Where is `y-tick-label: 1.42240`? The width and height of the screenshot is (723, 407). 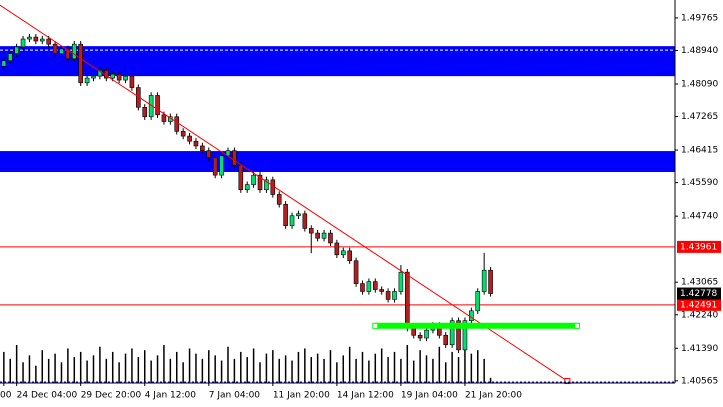 y-tick-label: 1.42240 is located at coordinates (699, 315).